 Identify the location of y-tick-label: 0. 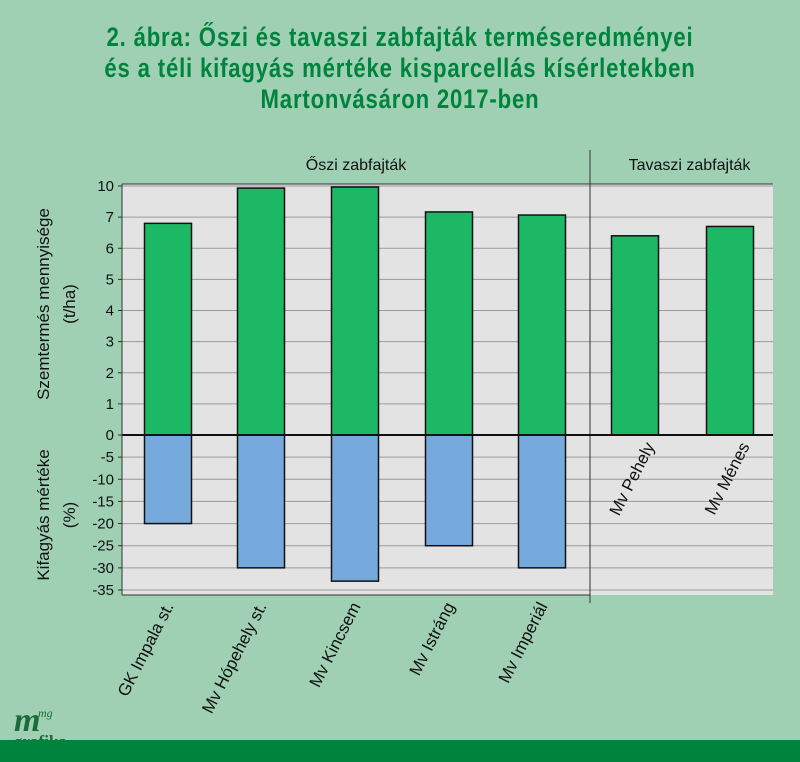
(110, 435).